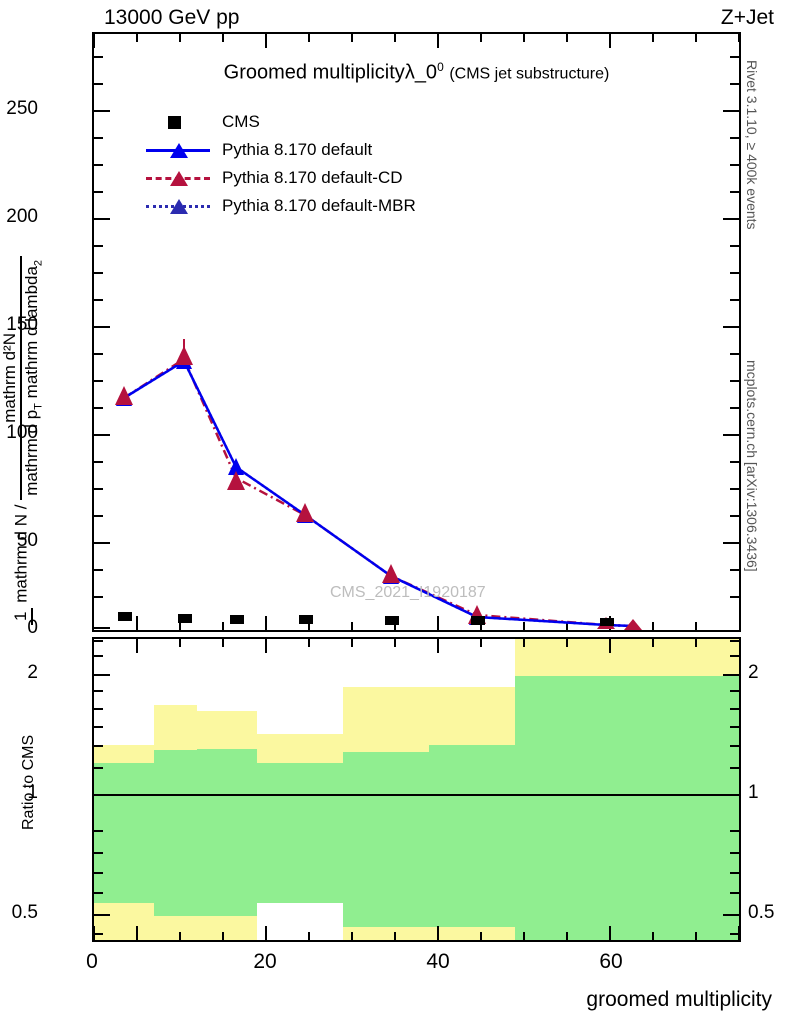 The image size is (786, 1024). Describe the element at coordinates (753, 672) in the screenshot. I see `ratio-y-tick-label-2-right: 2` at that location.